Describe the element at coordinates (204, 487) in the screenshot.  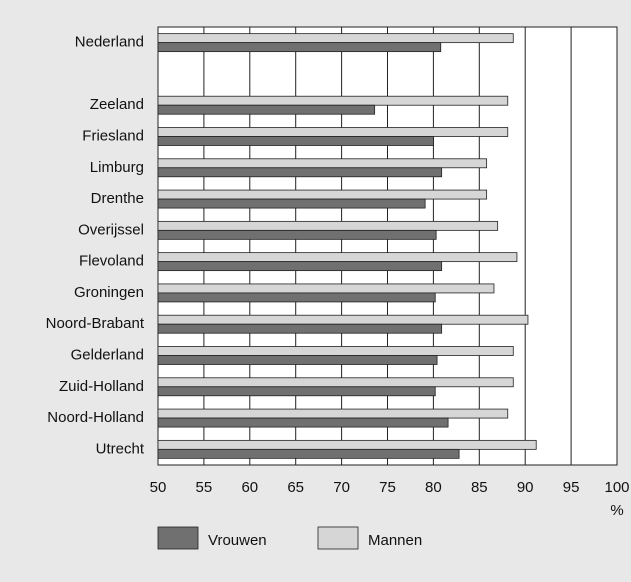
I see `x-tick-label: 55` at that location.